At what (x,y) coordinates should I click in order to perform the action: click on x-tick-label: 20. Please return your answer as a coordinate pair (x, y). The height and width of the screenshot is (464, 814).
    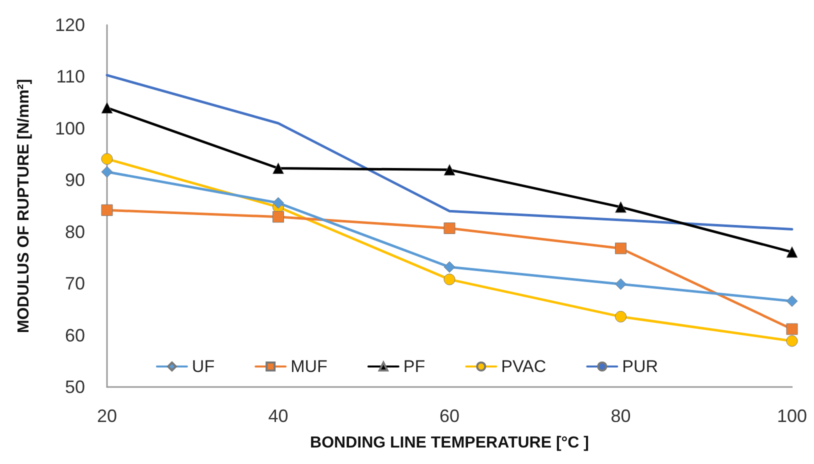
    Looking at the image, I should click on (107, 416).